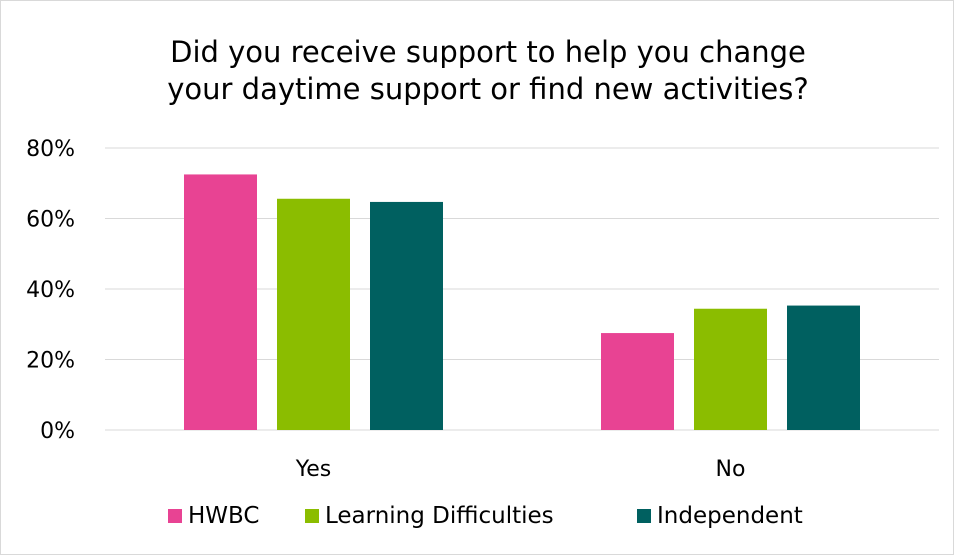 This screenshot has width=954, height=556. What do you see at coordinates (644, 516) in the screenshot?
I see `legend-swatch-independent` at bounding box center [644, 516].